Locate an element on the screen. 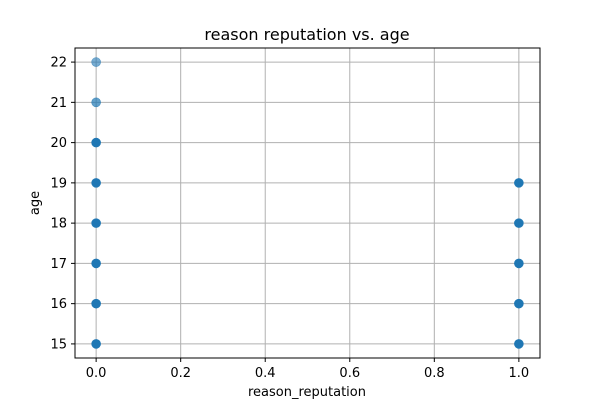 Image resolution: width=600 pixels, height=400 pixels. x-axis-label: reason_reputation is located at coordinates (307, 392).